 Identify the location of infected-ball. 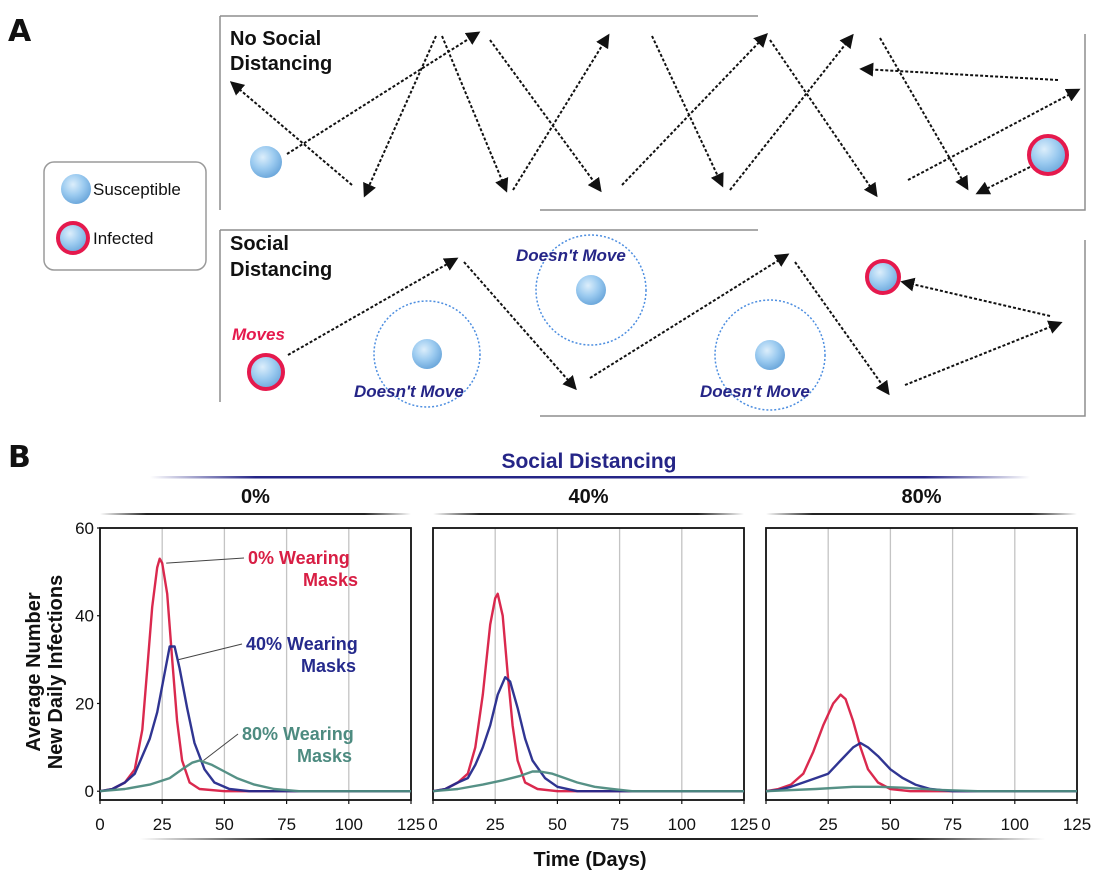
(1048, 155).